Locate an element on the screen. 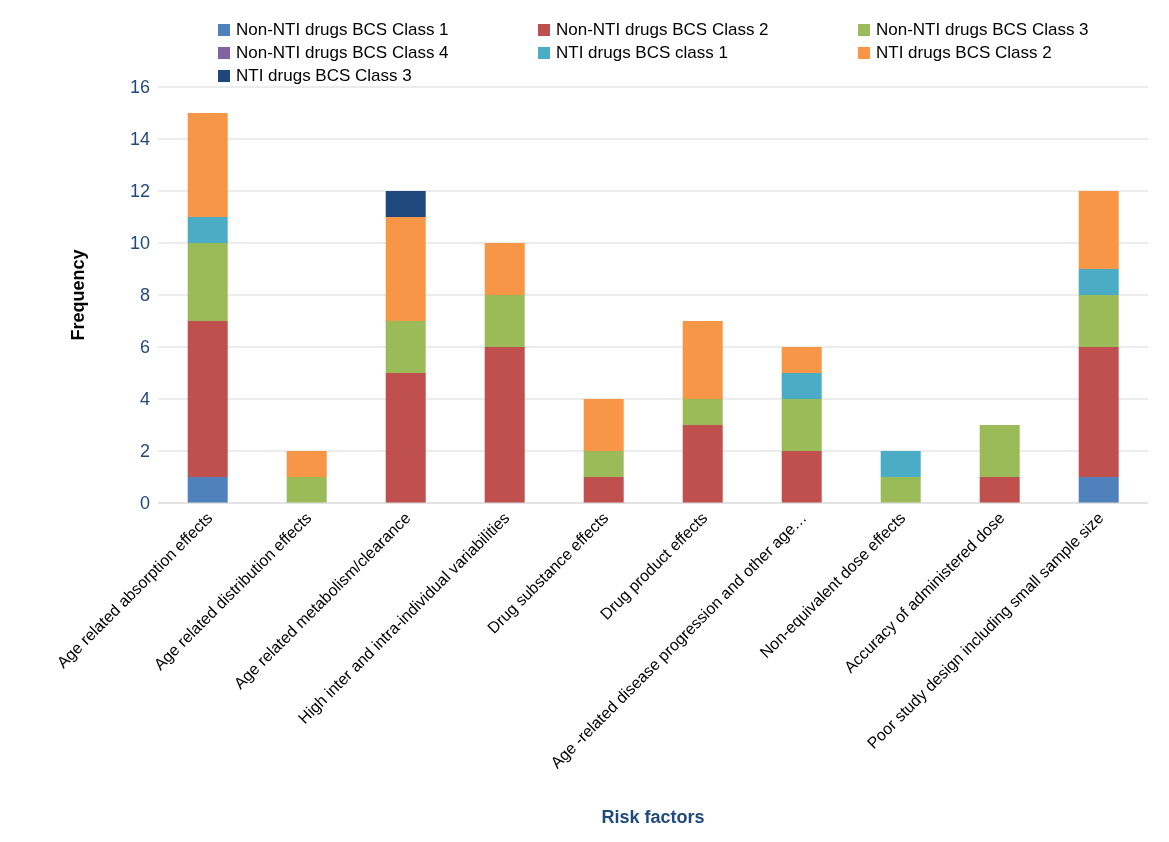 This screenshot has width=1169, height=842. legend-label: Non-NTI drugs BCS Class 3 is located at coordinates (982, 30).